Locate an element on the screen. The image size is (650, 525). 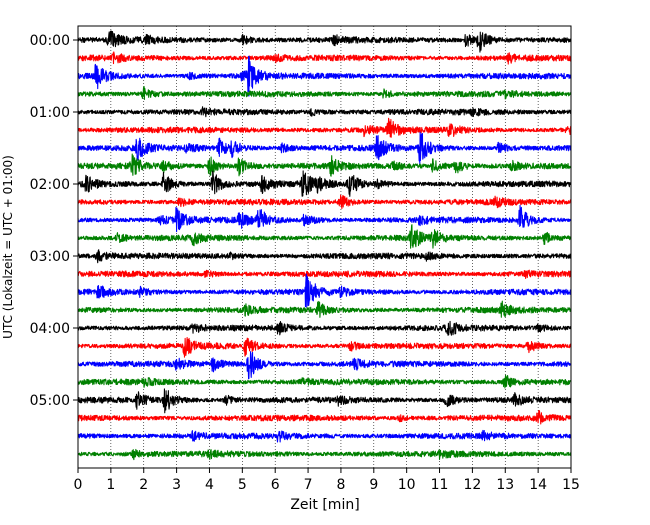
x-tick-label-13: 13 is located at coordinates (505, 485).